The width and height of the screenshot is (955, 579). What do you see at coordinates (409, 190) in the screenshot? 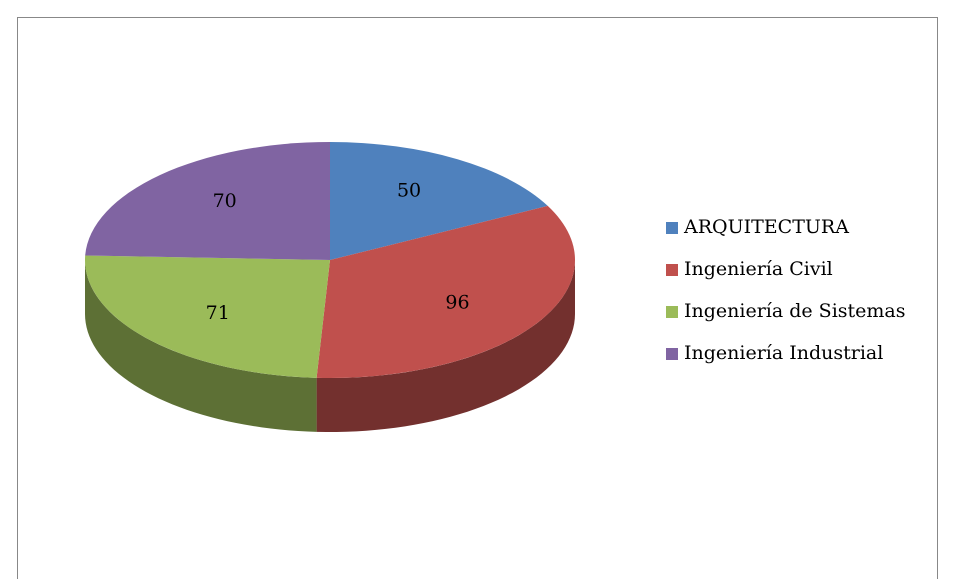
I see `data-label: 50` at bounding box center [409, 190].